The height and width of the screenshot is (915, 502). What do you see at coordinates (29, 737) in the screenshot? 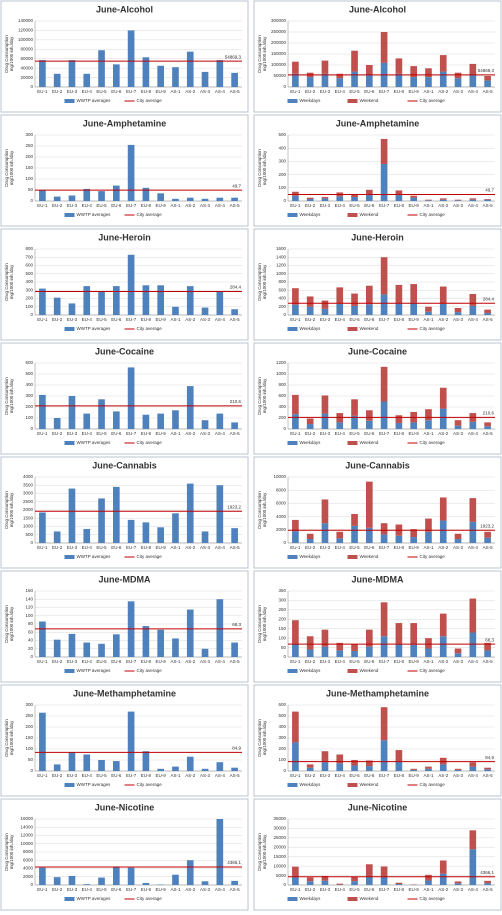
I see `y-tick-label: 150` at bounding box center [29, 737].